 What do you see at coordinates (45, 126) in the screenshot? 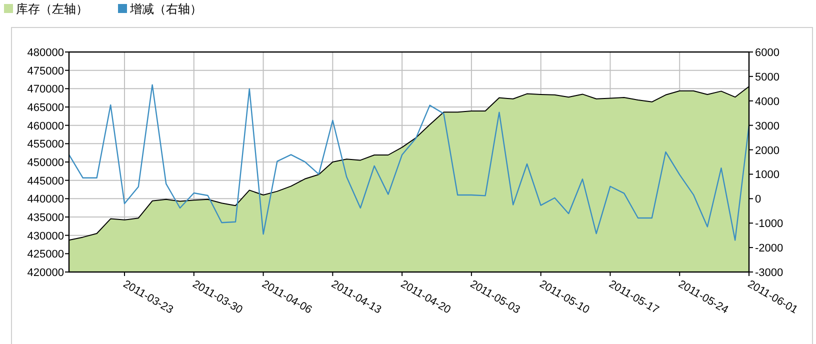
I see `y-tick-label: 460000` at bounding box center [45, 126].